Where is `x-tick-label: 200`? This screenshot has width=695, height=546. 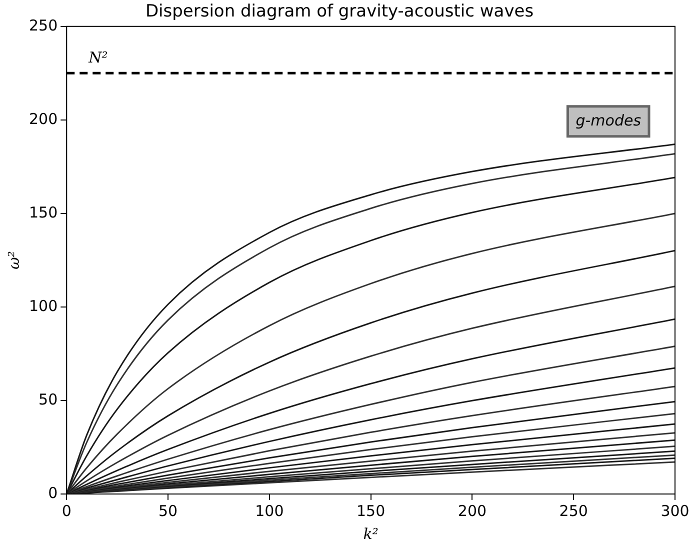
x-tick-label: 200 is located at coordinates (472, 511).